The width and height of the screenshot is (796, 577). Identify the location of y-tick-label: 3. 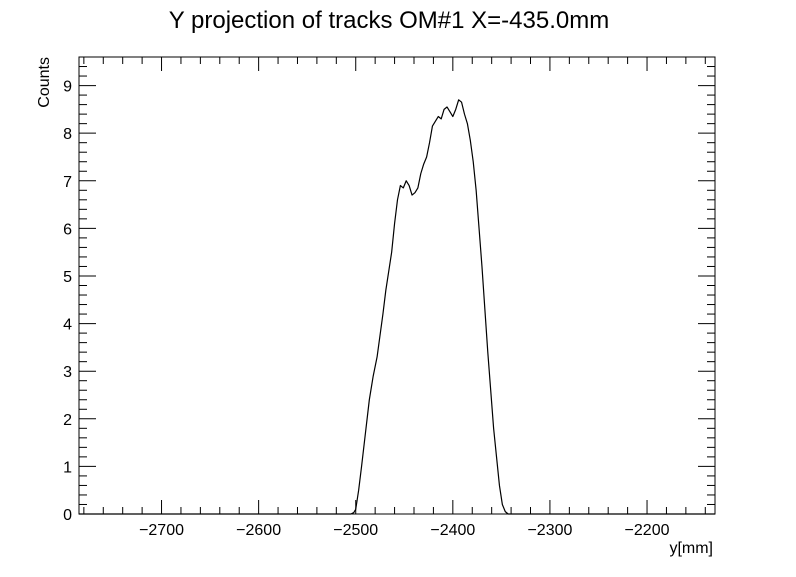
(67, 372).